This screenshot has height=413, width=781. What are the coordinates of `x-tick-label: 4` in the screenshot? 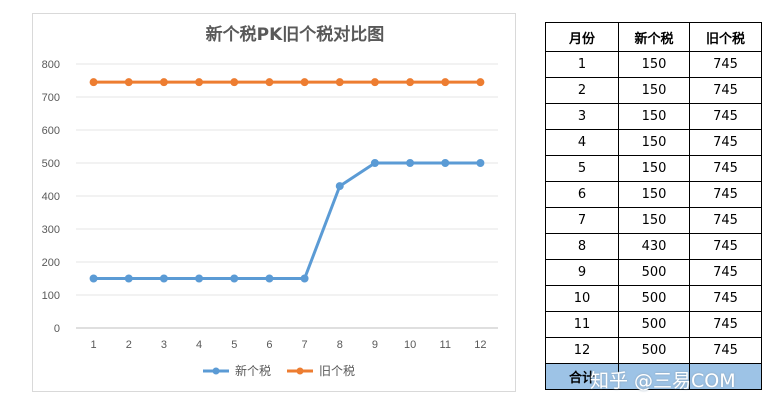 It's located at (199, 345).